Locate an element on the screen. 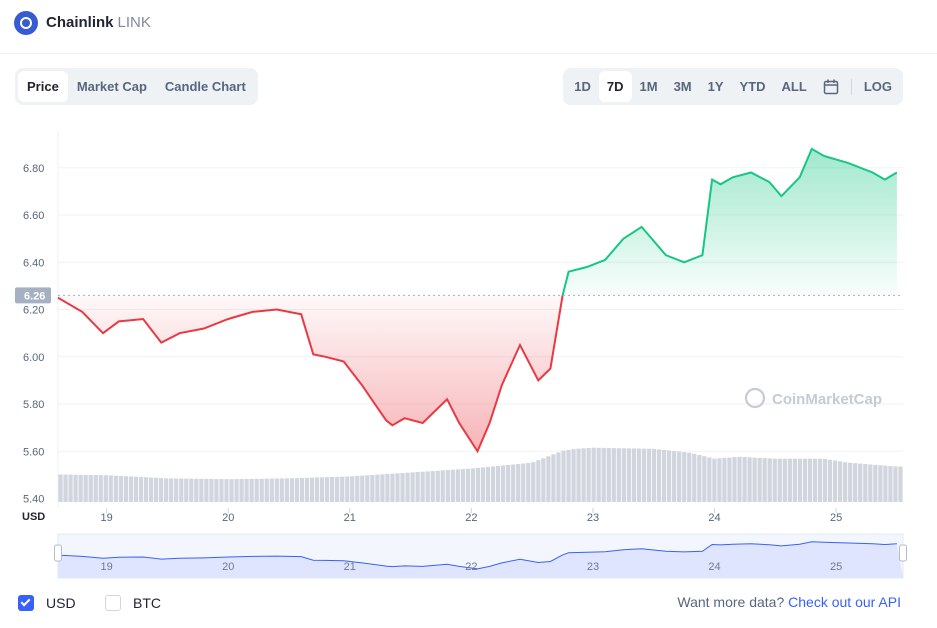 The height and width of the screenshot is (628, 937). y-tick-label: 5.60 is located at coordinates (33, 452).